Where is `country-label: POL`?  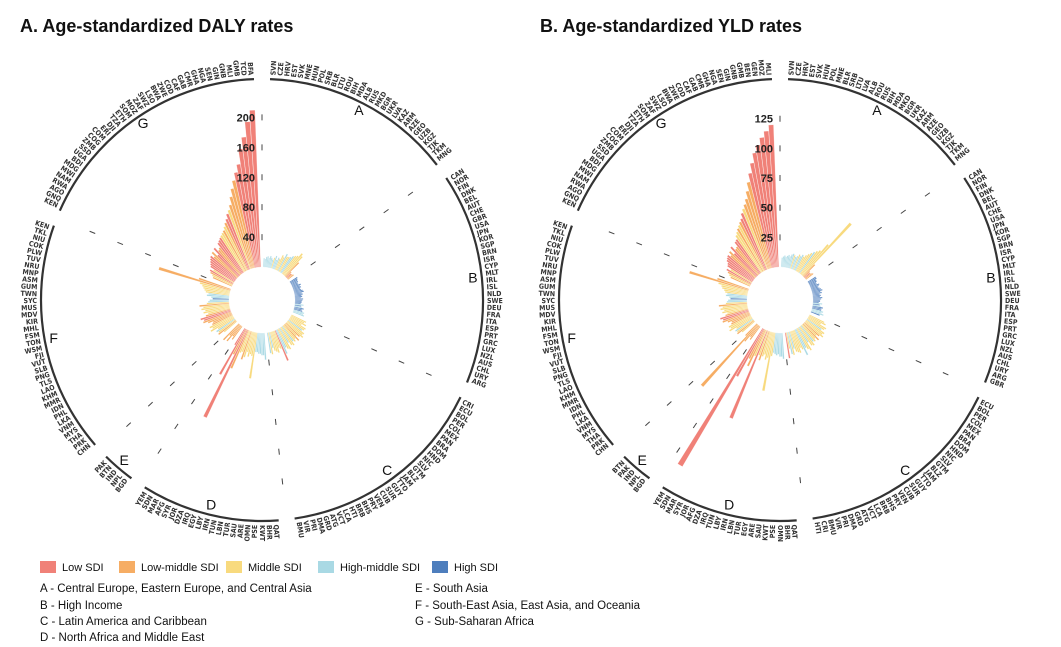
country-label: POL is located at coordinates (322, 76).